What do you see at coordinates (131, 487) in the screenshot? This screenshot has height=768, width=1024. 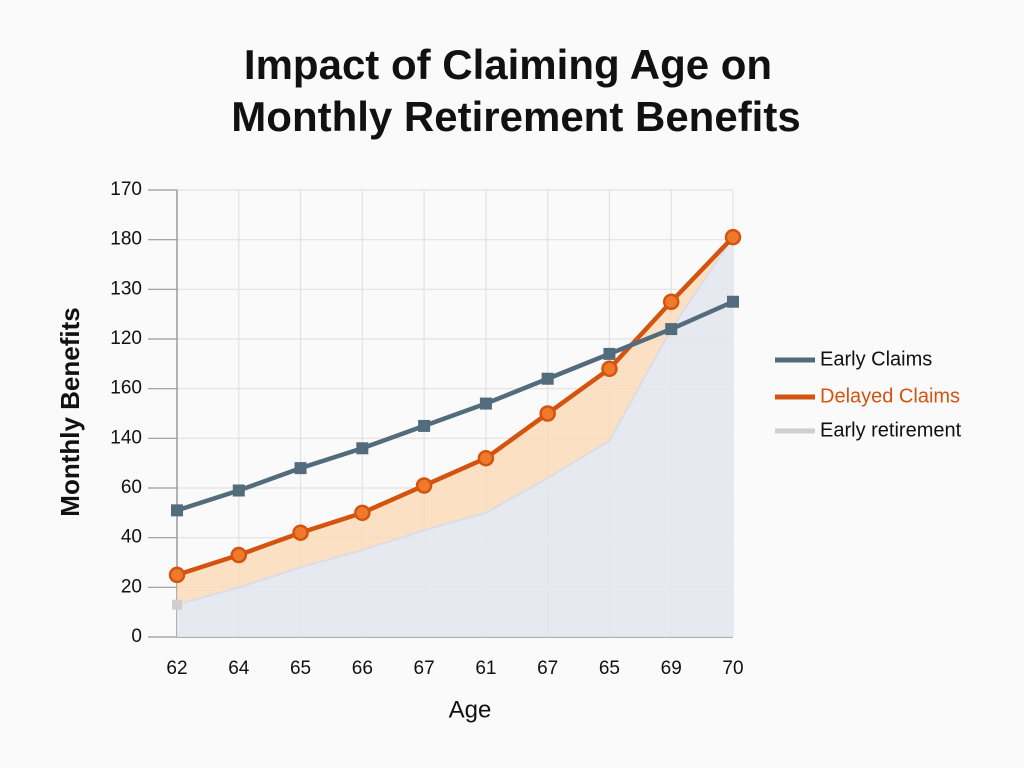 I see `y-tick-label: 60` at bounding box center [131, 487].